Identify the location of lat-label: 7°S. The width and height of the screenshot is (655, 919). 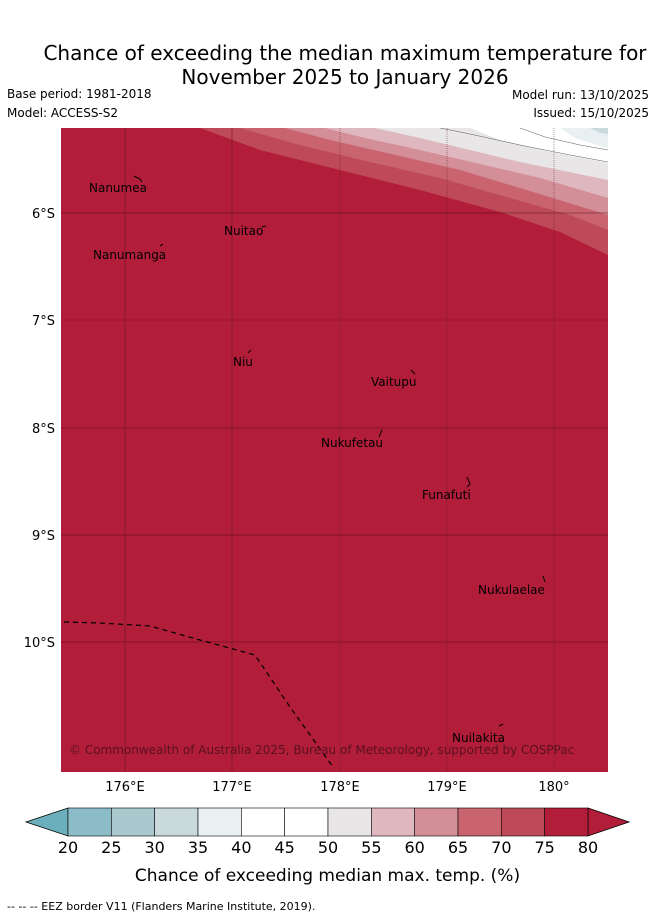
(43, 321).